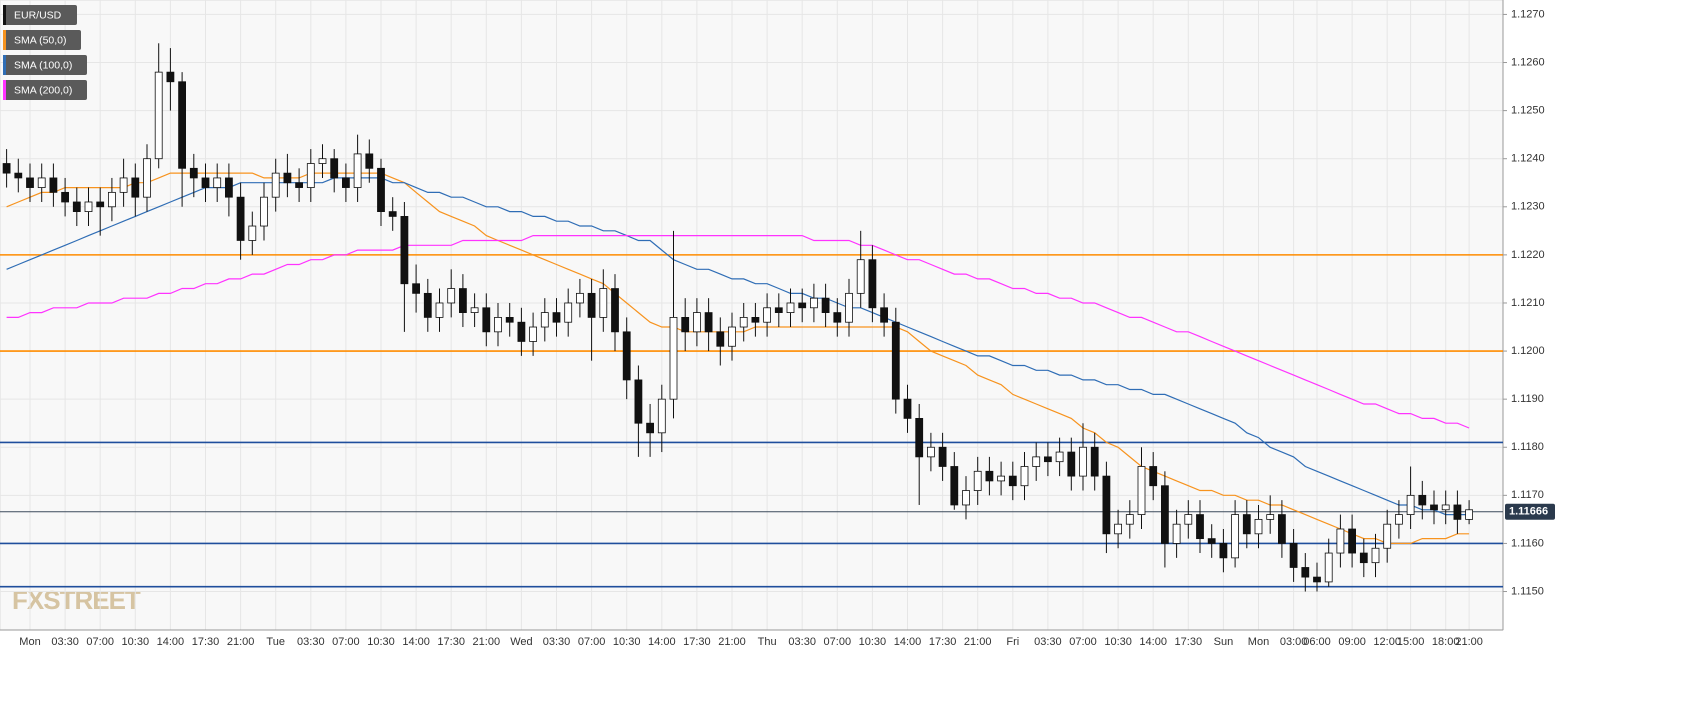 This screenshot has width=1707, height=717. Describe the element at coordinates (1258, 642) in the screenshot. I see `x-tick-label: Mon` at that location.